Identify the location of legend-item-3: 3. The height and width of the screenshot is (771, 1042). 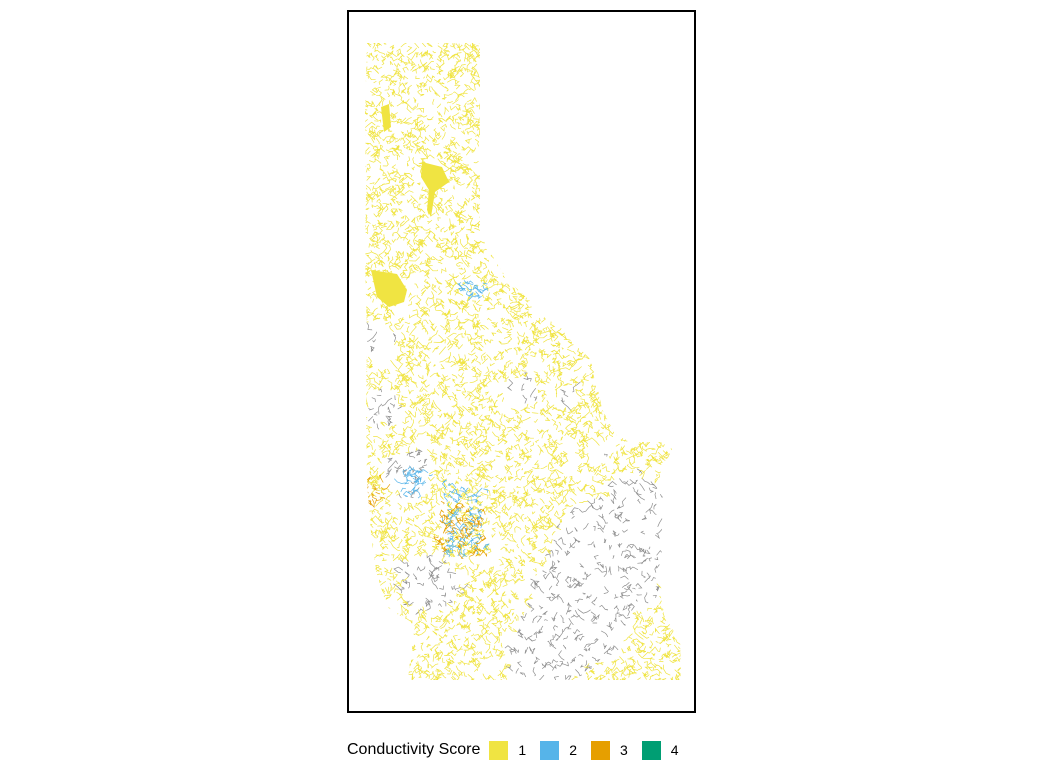
(609, 750).